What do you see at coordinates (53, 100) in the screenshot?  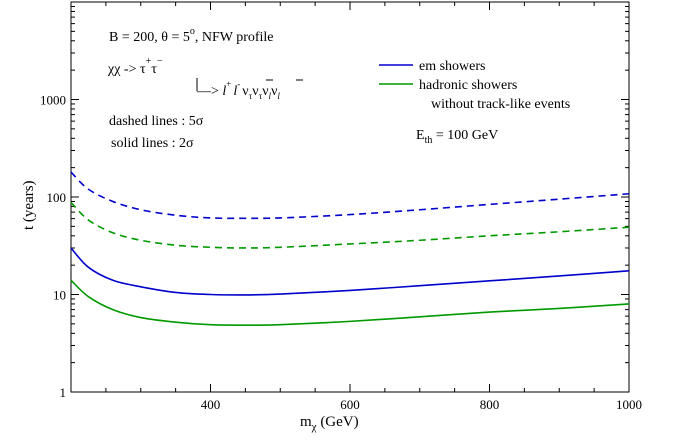 I see `y-tick-label: 1000` at bounding box center [53, 100].